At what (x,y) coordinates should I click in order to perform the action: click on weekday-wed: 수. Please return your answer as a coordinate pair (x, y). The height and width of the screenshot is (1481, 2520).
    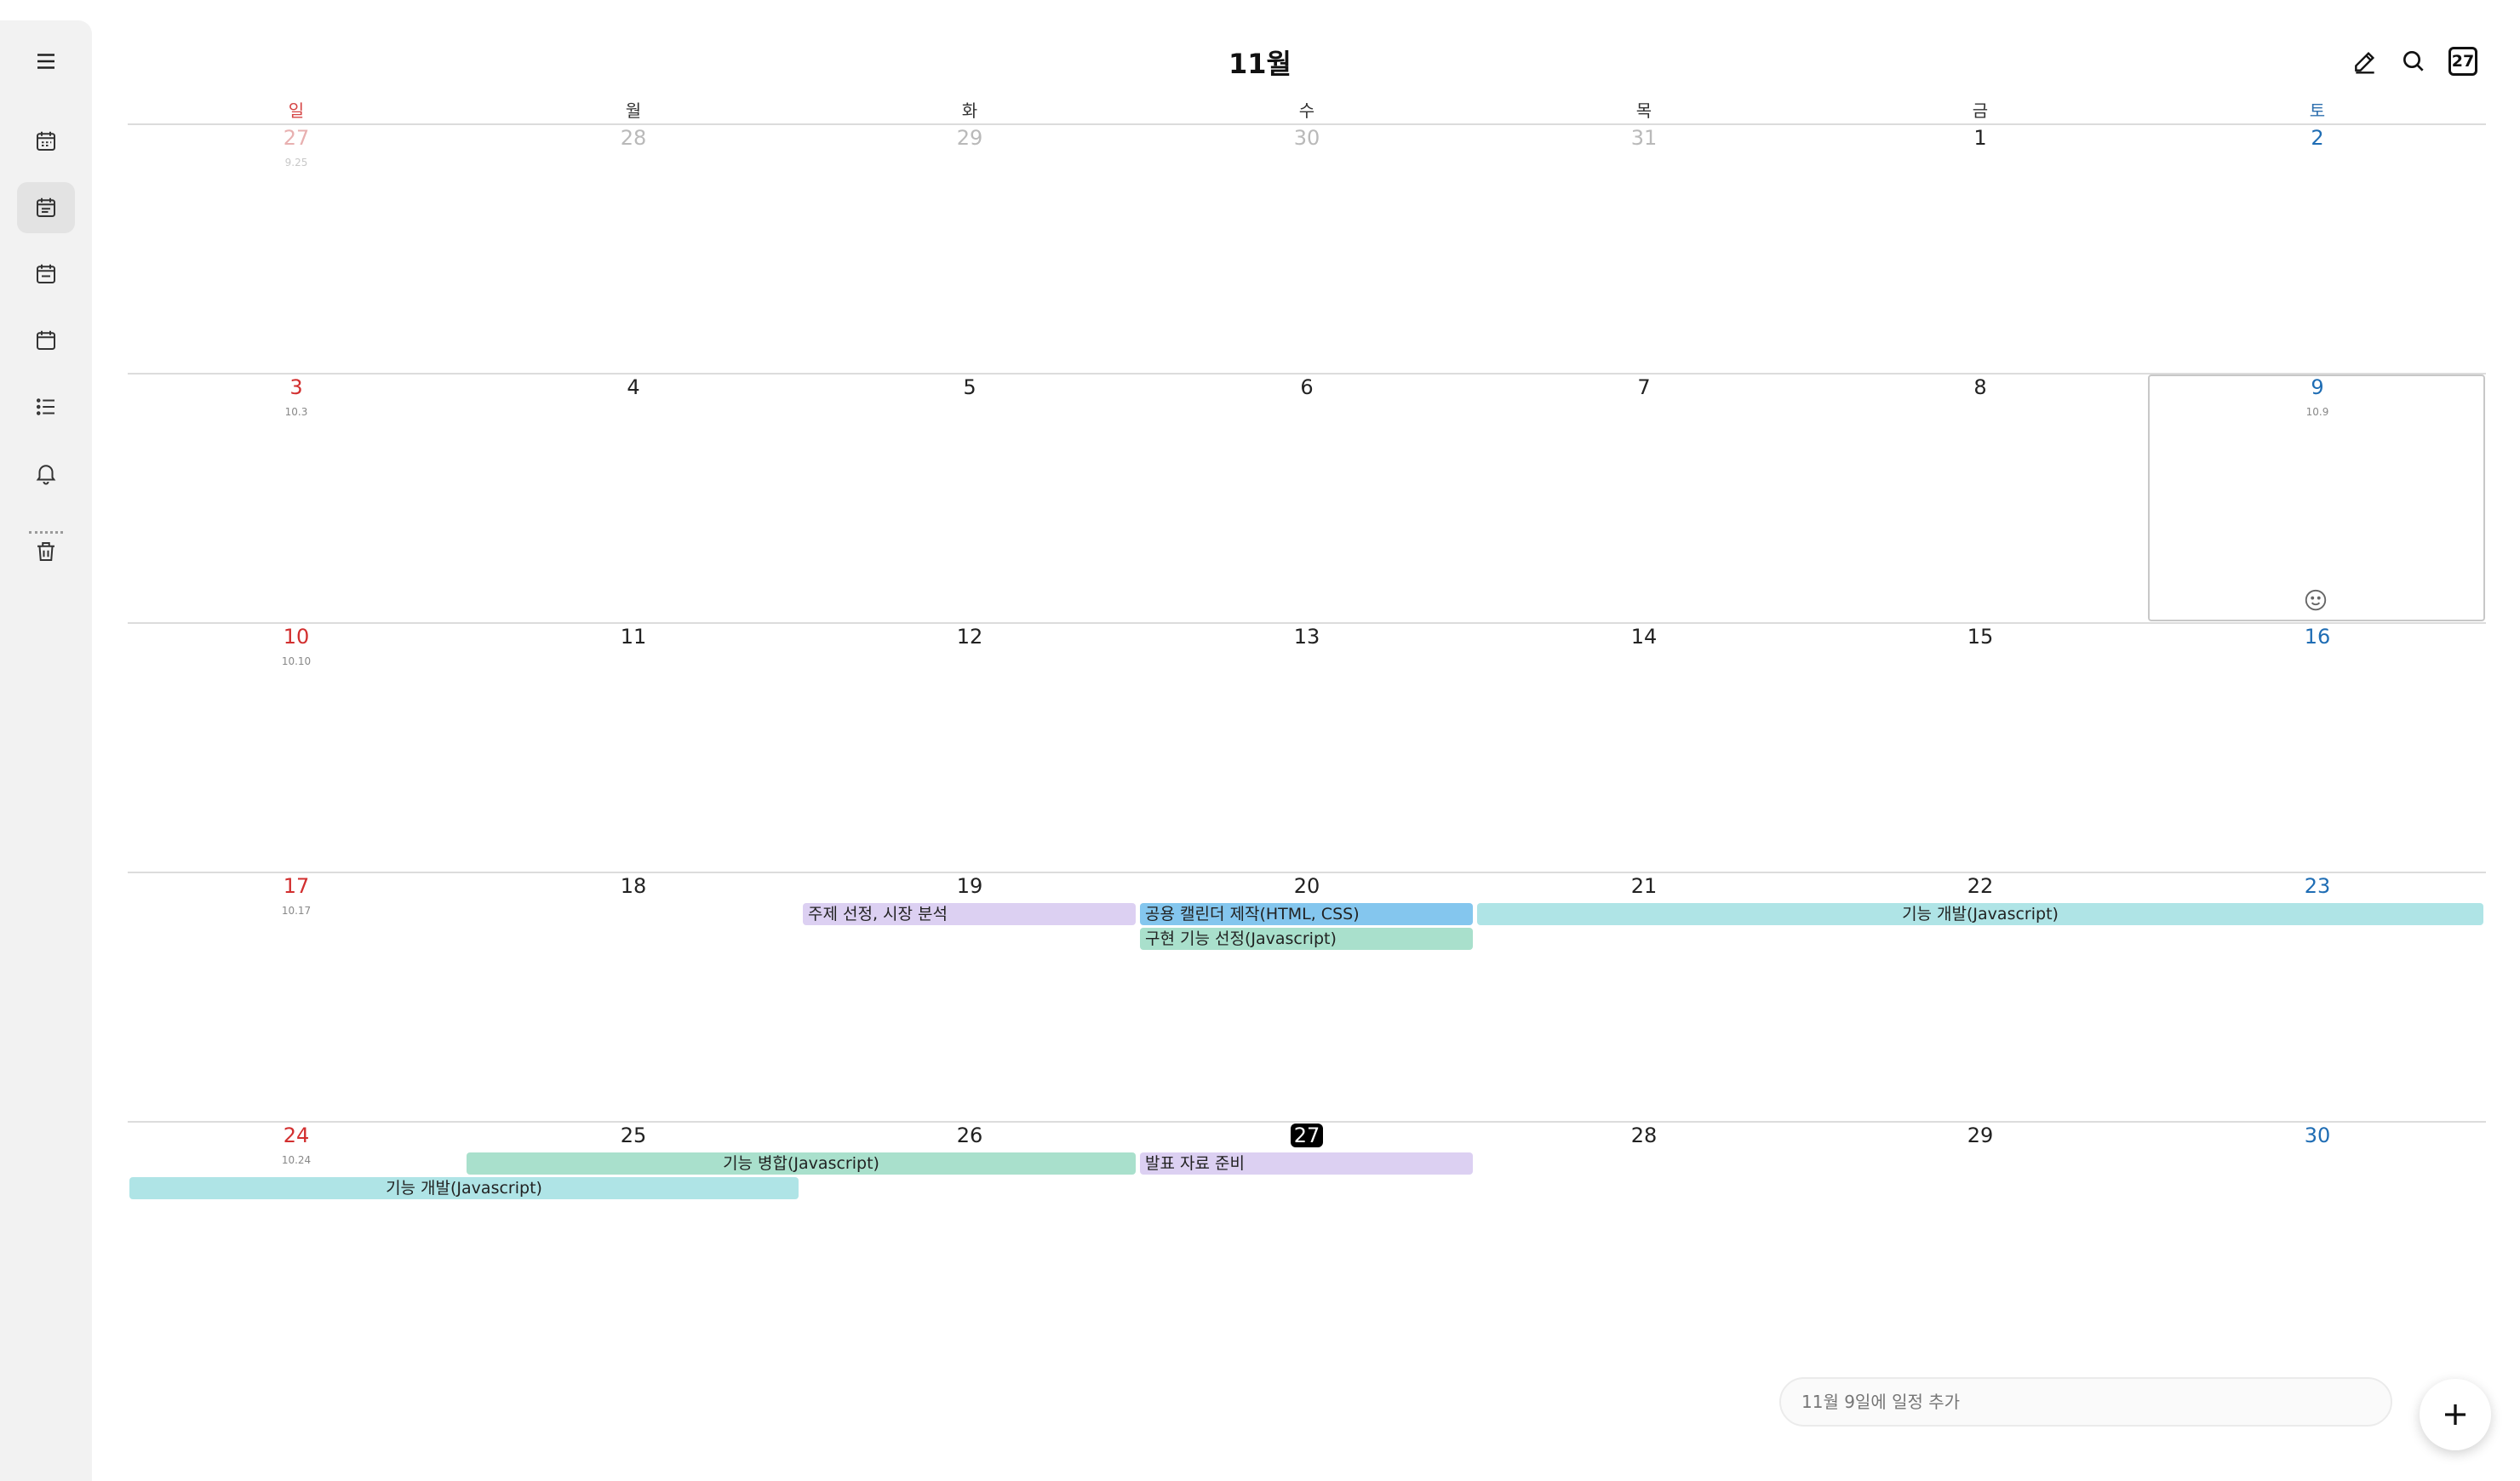
    Looking at the image, I should click on (1306, 111).